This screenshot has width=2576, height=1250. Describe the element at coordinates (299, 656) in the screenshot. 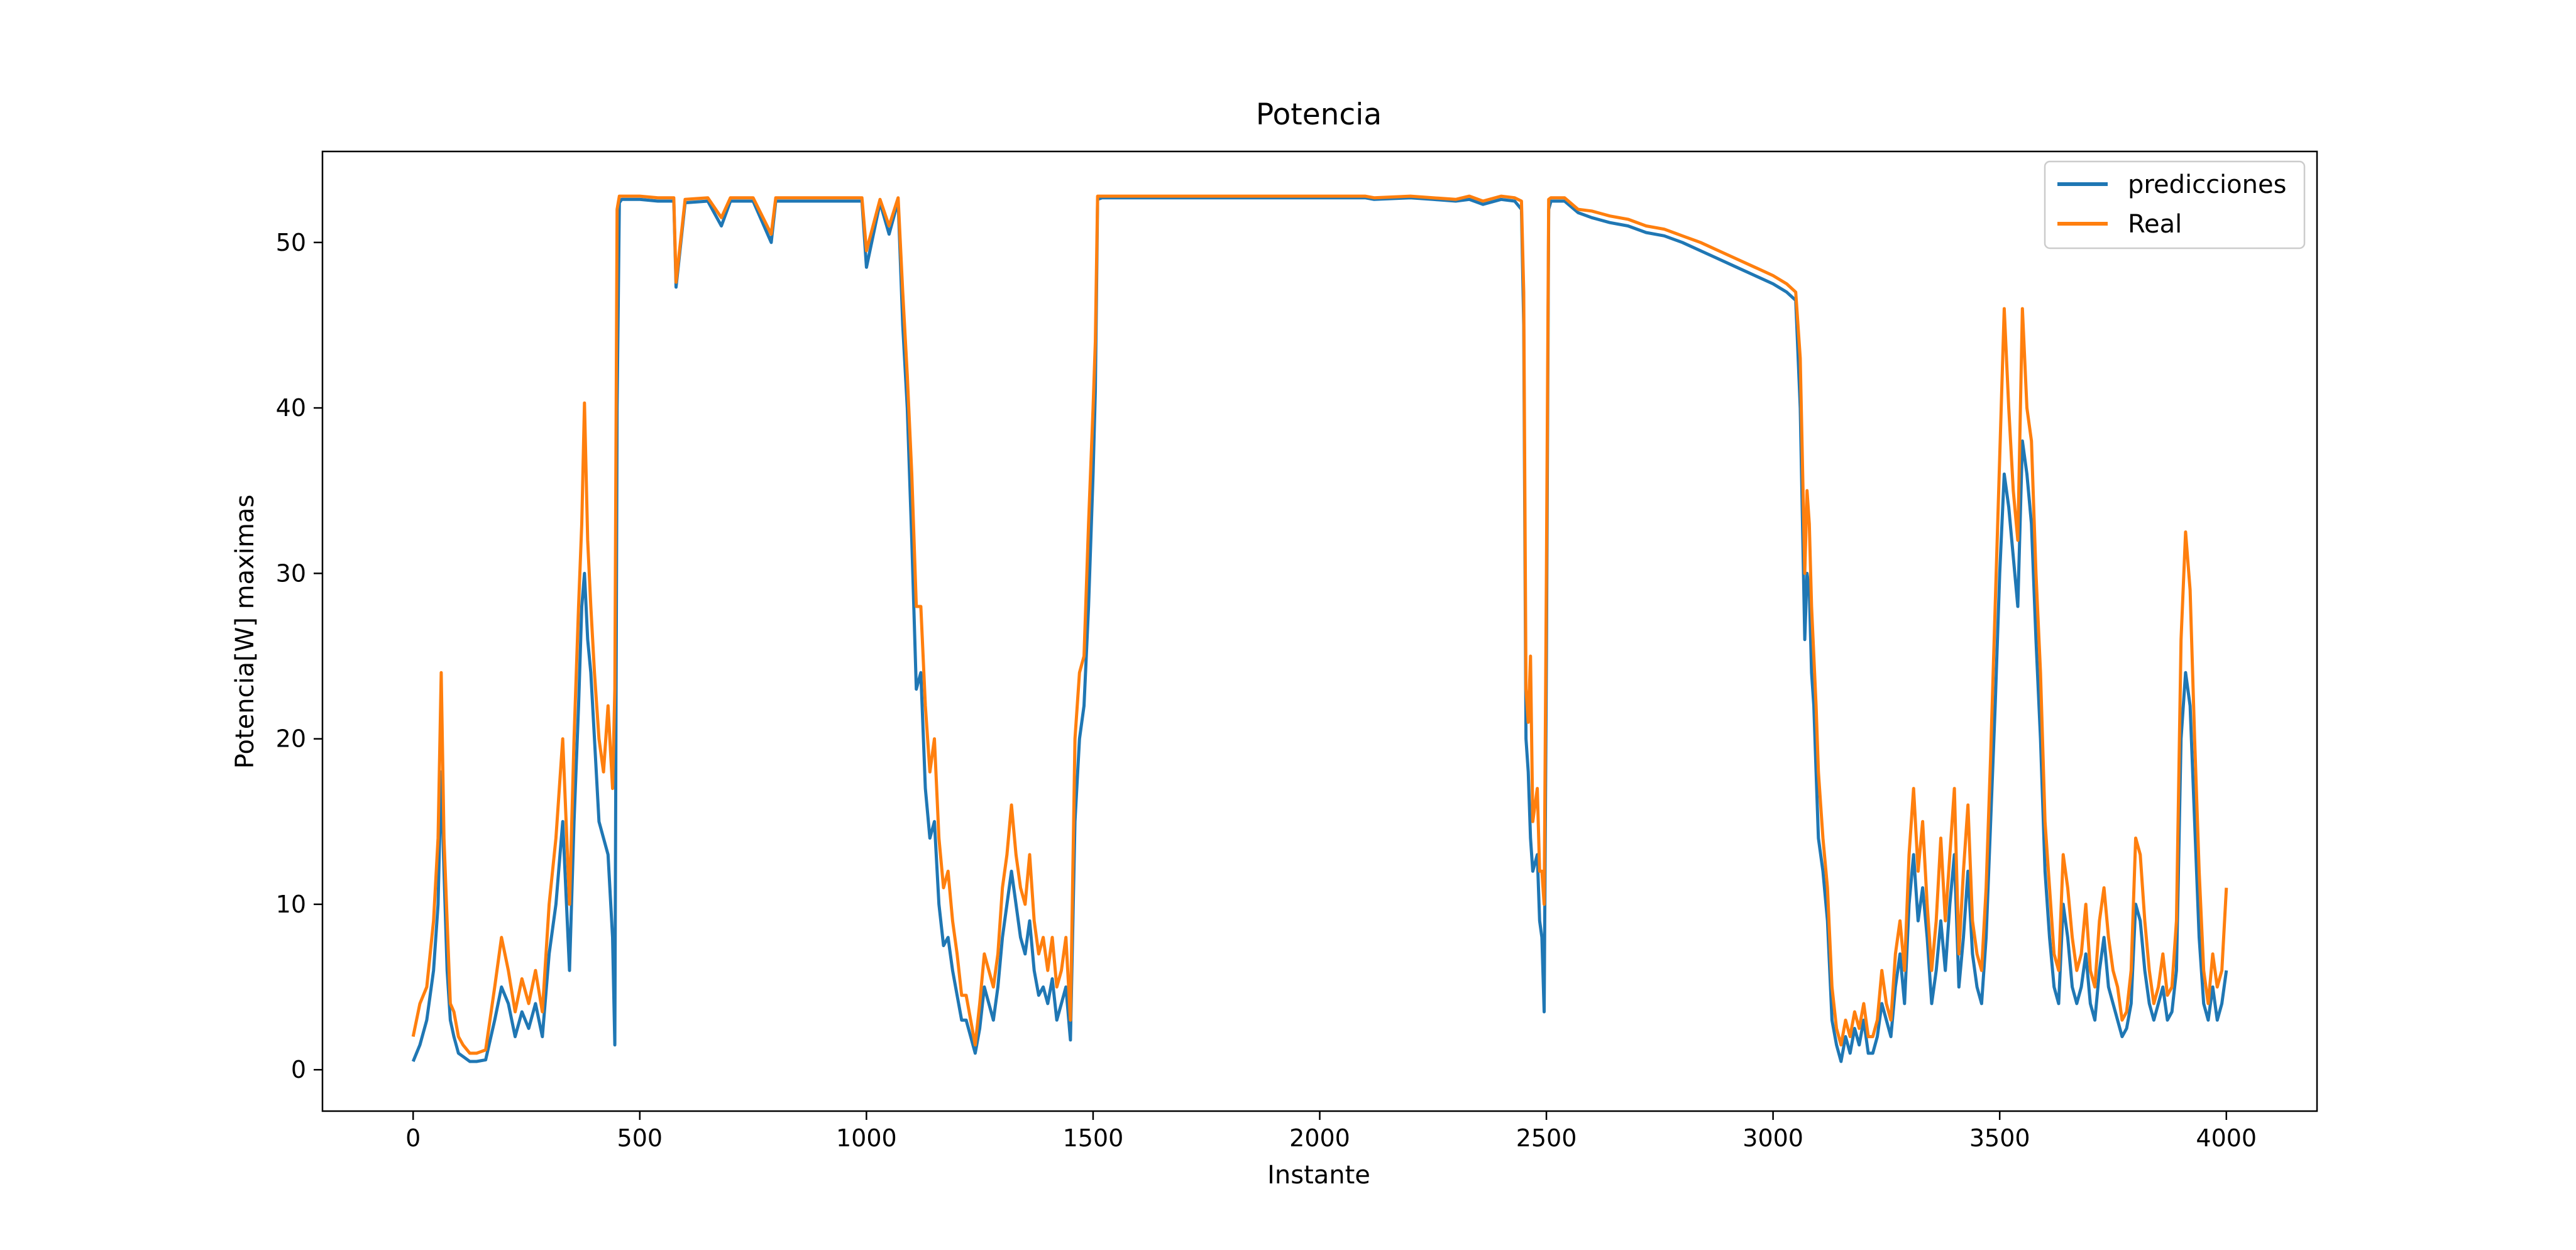

I see `y-axis-ticks: 0 10 20 30 40 50` at that location.